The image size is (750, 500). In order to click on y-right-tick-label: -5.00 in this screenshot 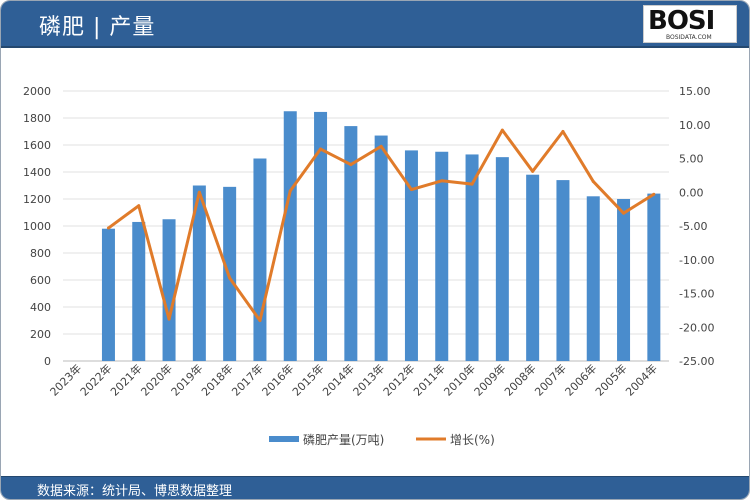, I will do `click(693, 226)`.